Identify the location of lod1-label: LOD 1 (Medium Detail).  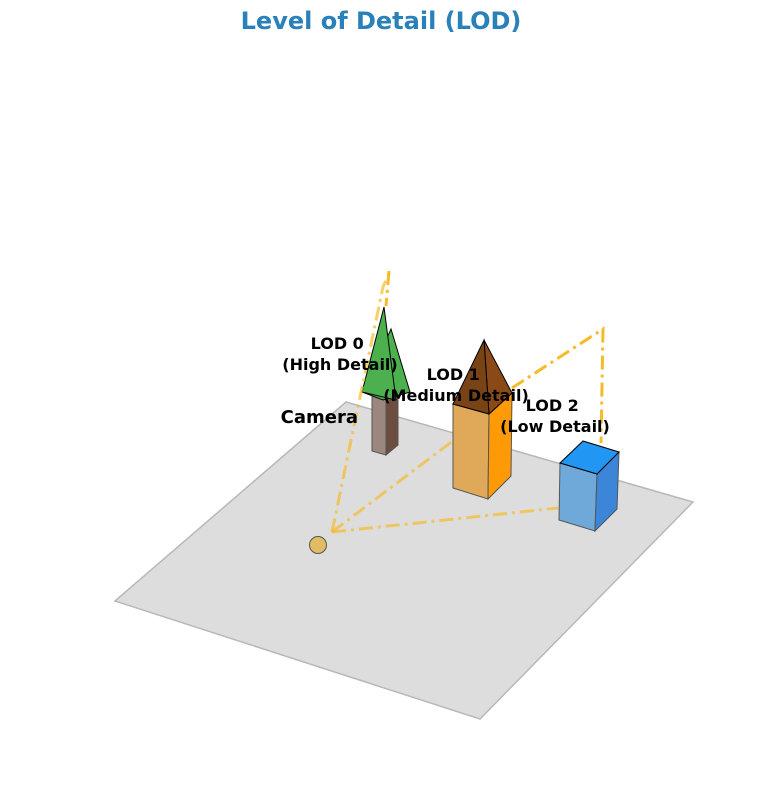
(456, 385).